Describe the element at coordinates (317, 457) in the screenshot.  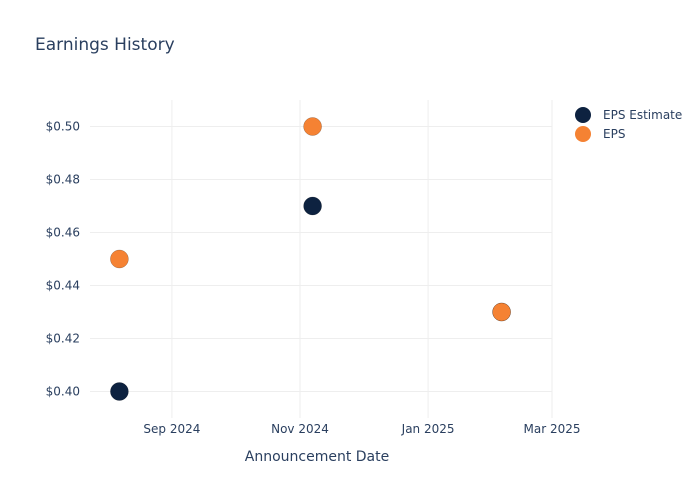
I see `x-axis-title: Announcement Date` at that location.